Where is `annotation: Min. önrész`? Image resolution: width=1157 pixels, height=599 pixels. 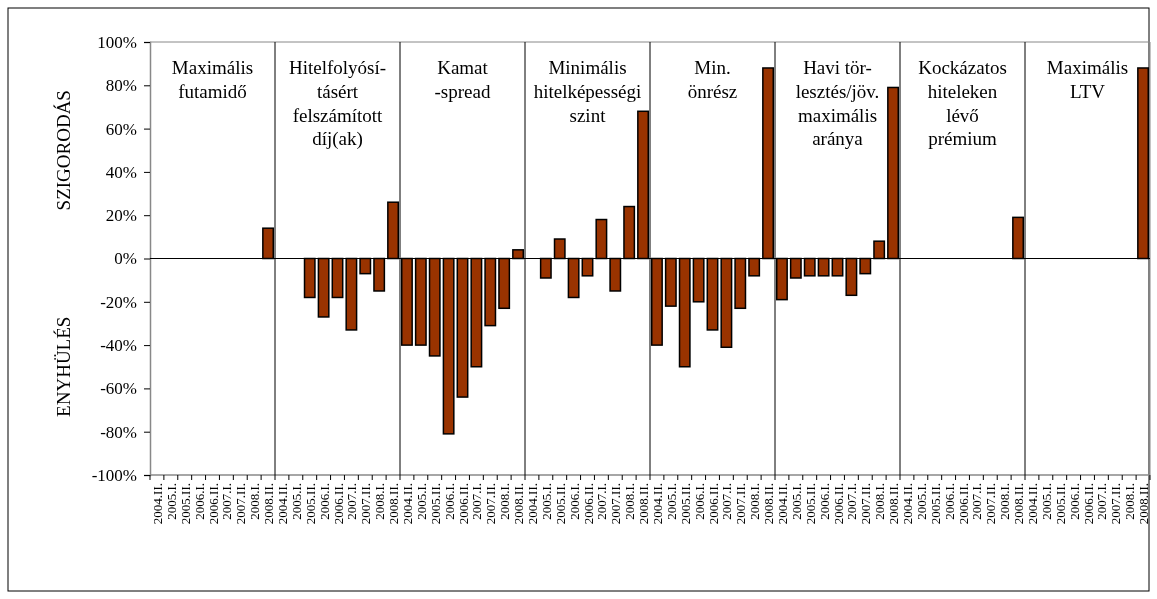
annotation: Min. önrész is located at coordinates (712, 79).